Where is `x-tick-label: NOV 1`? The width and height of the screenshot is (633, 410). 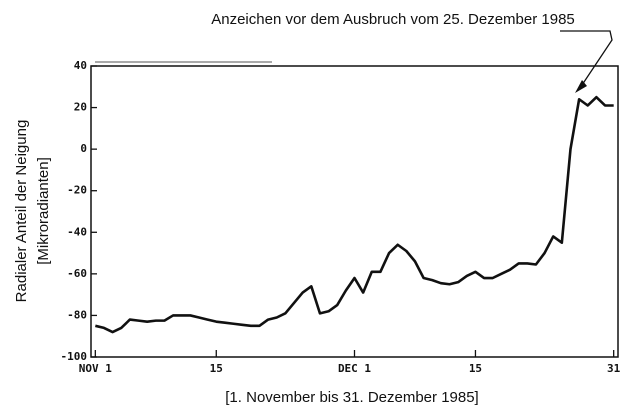 x-tick-label: NOV 1 is located at coordinates (95, 368).